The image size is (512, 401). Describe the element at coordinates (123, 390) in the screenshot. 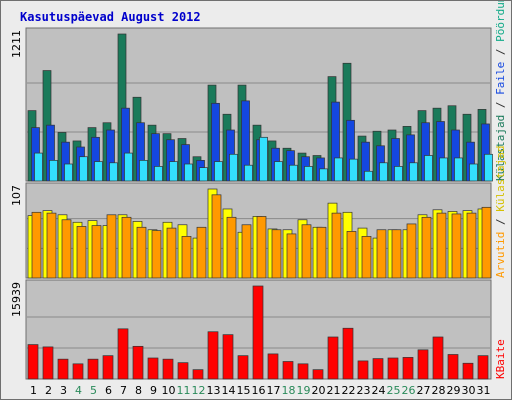

I see `x-tick-label: 7` at that location.